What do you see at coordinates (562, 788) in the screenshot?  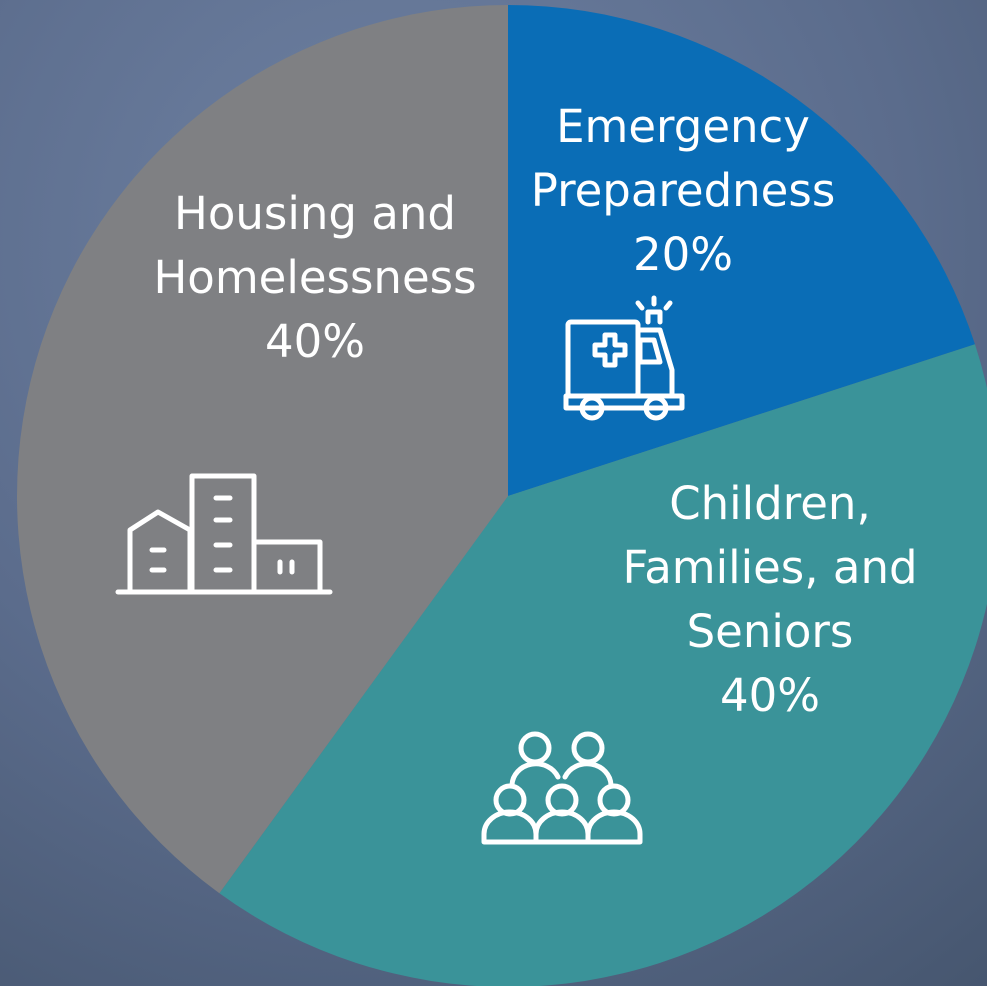 I see `people-icon` at bounding box center [562, 788].